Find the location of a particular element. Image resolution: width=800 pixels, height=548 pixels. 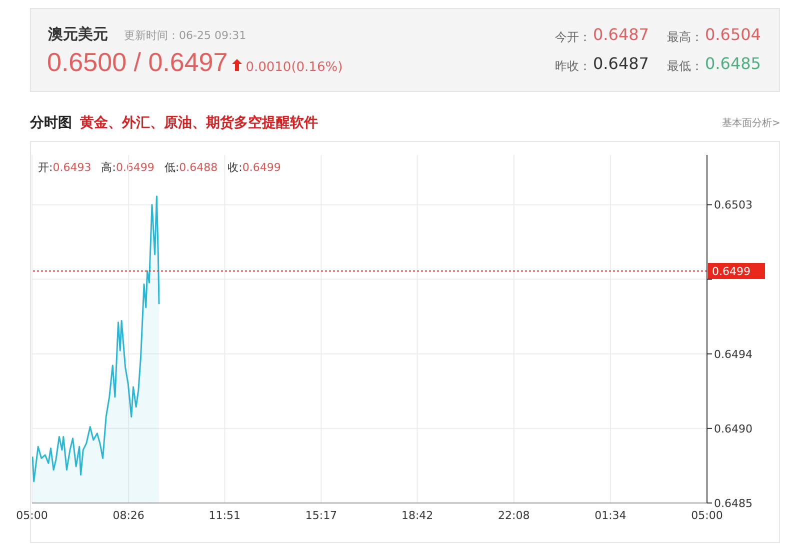

text: 0.6504 is located at coordinates (733, 34).